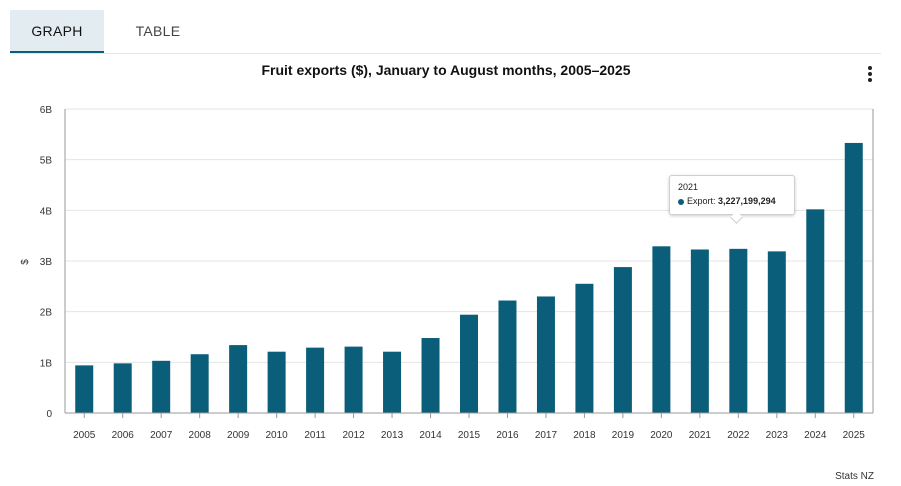 Image resolution: width=901 pixels, height=486 pixels. What do you see at coordinates (815, 435) in the screenshot?
I see `x-tick-label: 2024` at bounding box center [815, 435].